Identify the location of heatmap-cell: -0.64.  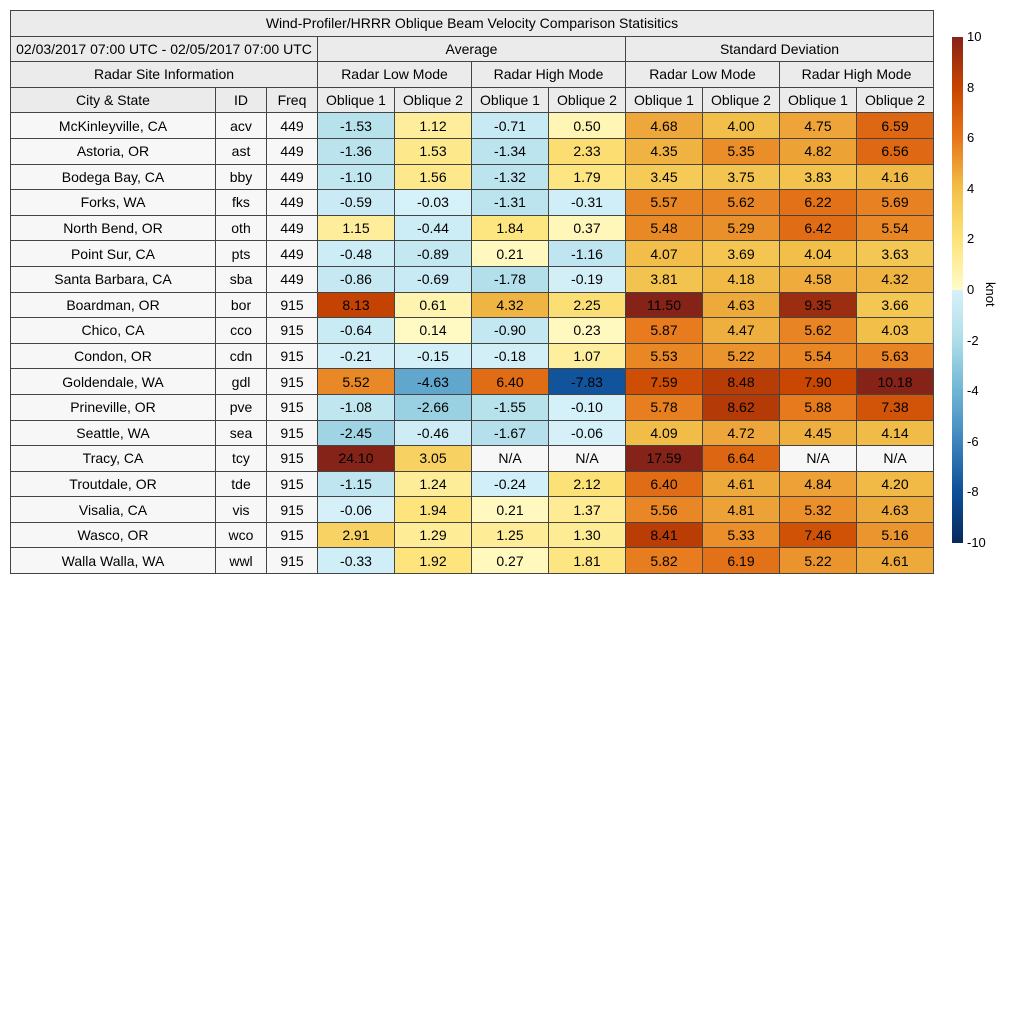
(356, 330).